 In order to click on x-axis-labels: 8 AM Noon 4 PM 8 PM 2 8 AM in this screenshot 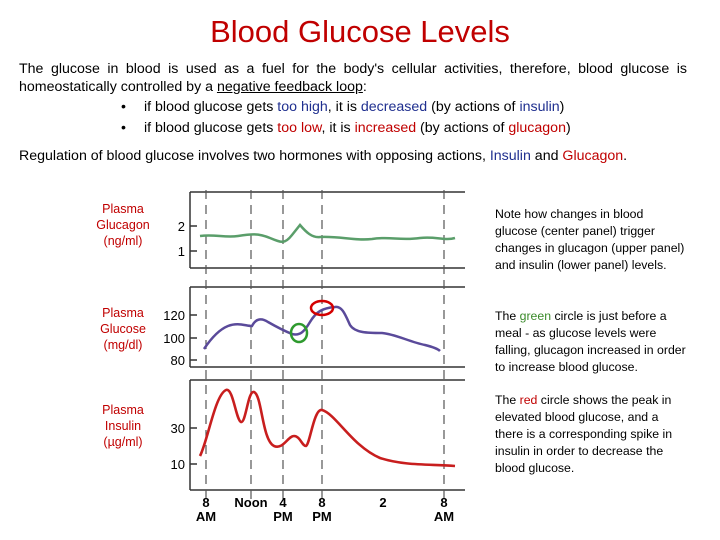, I will do `click(325, 509)`.